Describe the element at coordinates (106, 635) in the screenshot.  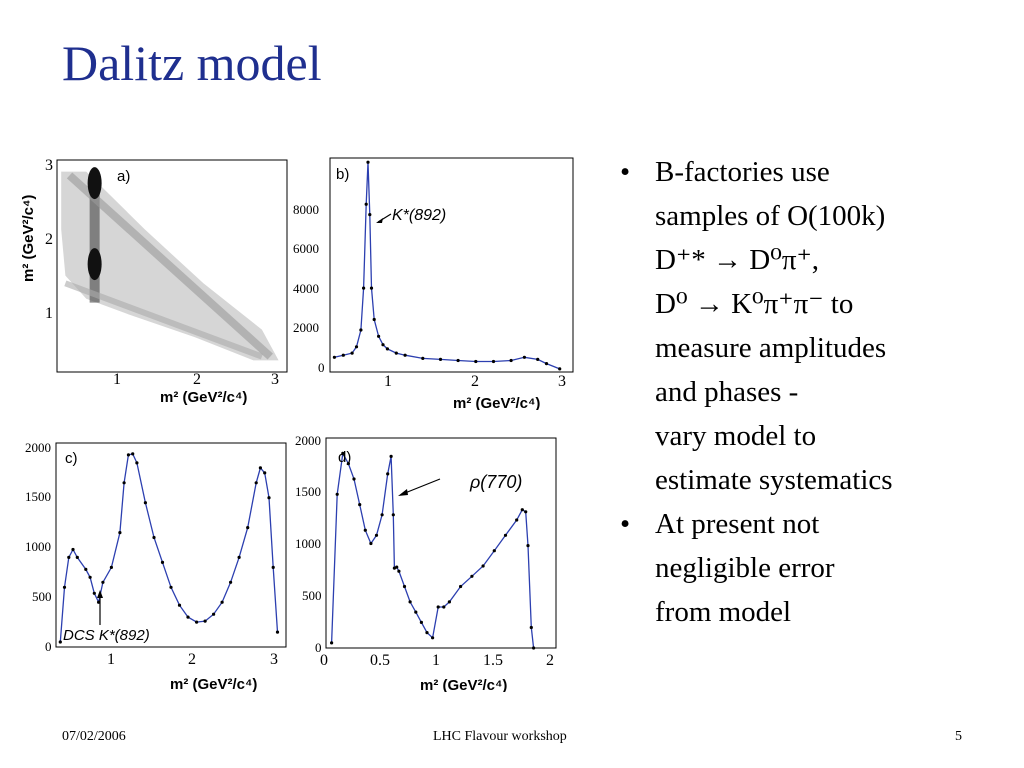
I see `annotation: DCS K*(892)` at that location.